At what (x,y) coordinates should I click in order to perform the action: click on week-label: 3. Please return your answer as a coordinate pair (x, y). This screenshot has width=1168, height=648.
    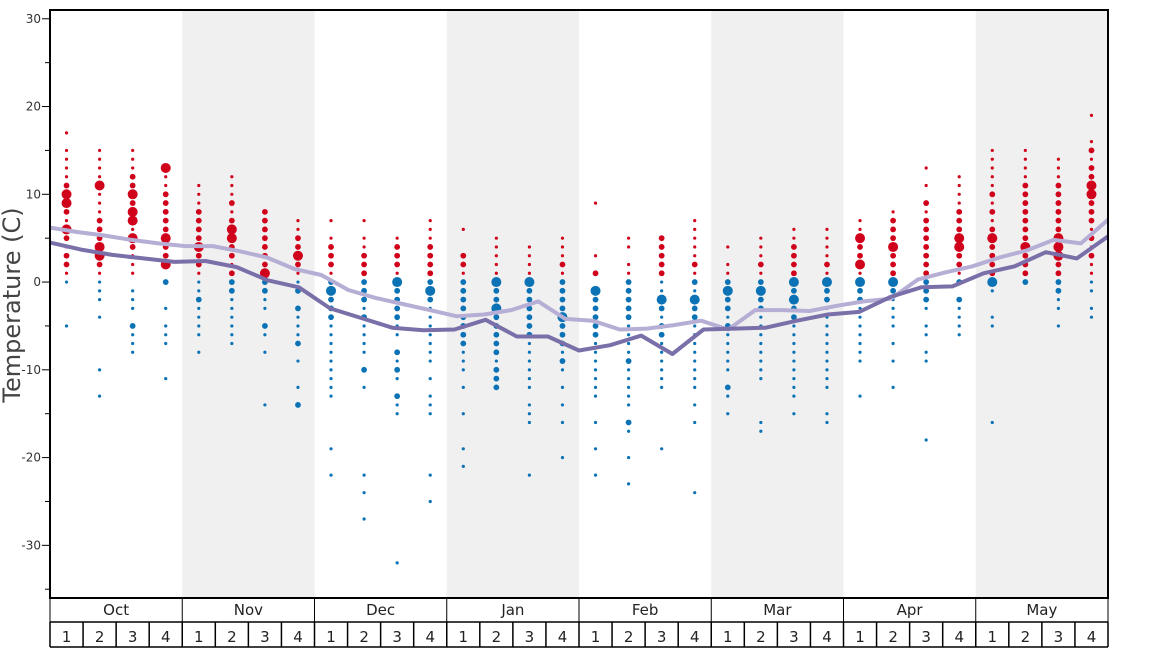
    Looking at the image, I should click on (926, 637).